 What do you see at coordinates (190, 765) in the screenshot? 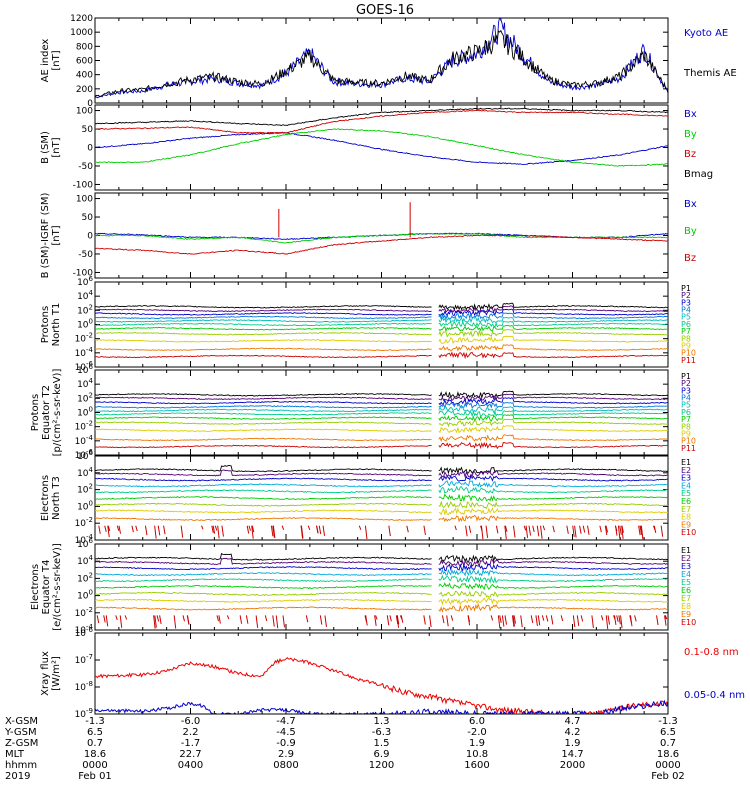
I see `axis-row-value: 0400` at bounding box center [190, 765].